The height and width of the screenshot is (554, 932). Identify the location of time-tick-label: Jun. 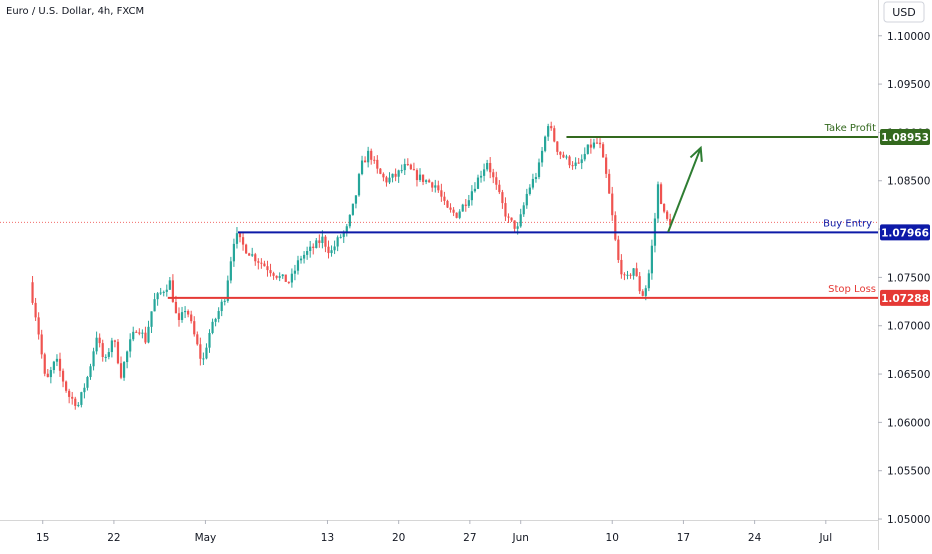
(520, 538).